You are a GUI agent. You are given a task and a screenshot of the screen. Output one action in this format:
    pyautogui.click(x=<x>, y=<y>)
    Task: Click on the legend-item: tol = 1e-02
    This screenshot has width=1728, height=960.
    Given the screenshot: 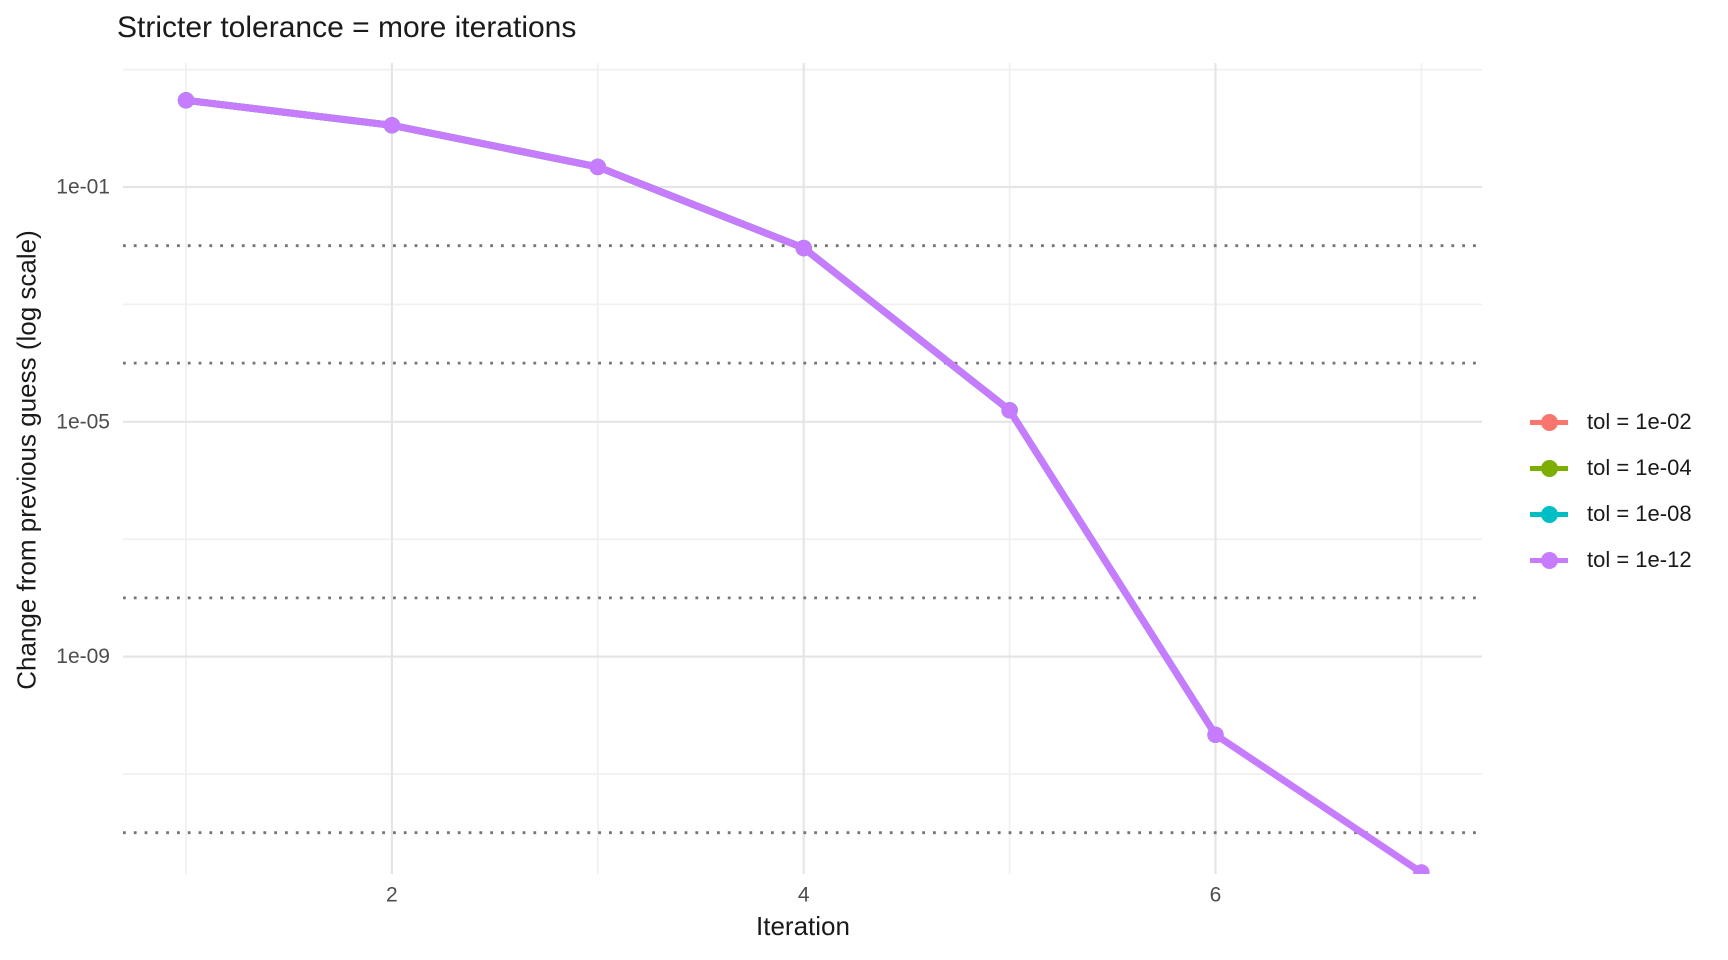 What is the action you would take?
    pyautogui.click(x=1611, y=422)
    